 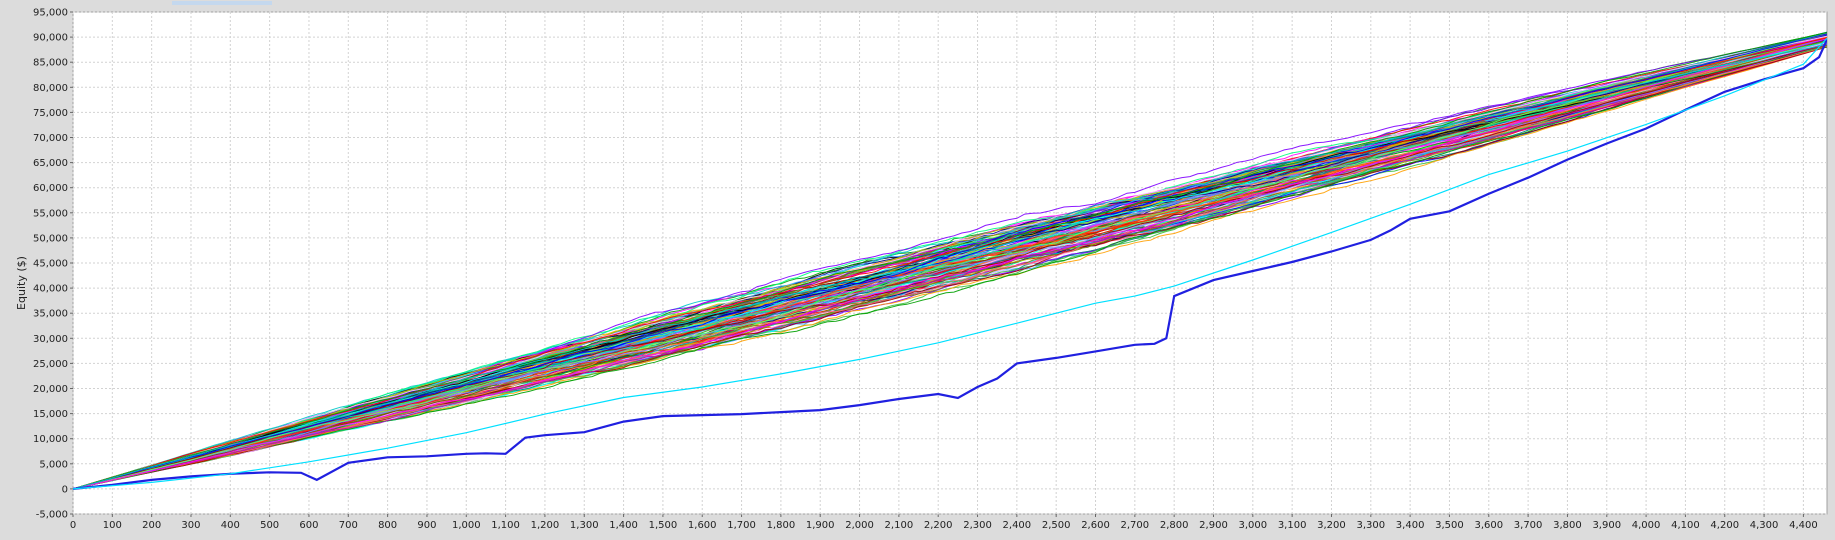 I want to click on y-tick-label: 90,000, so click(x=50, y=38).